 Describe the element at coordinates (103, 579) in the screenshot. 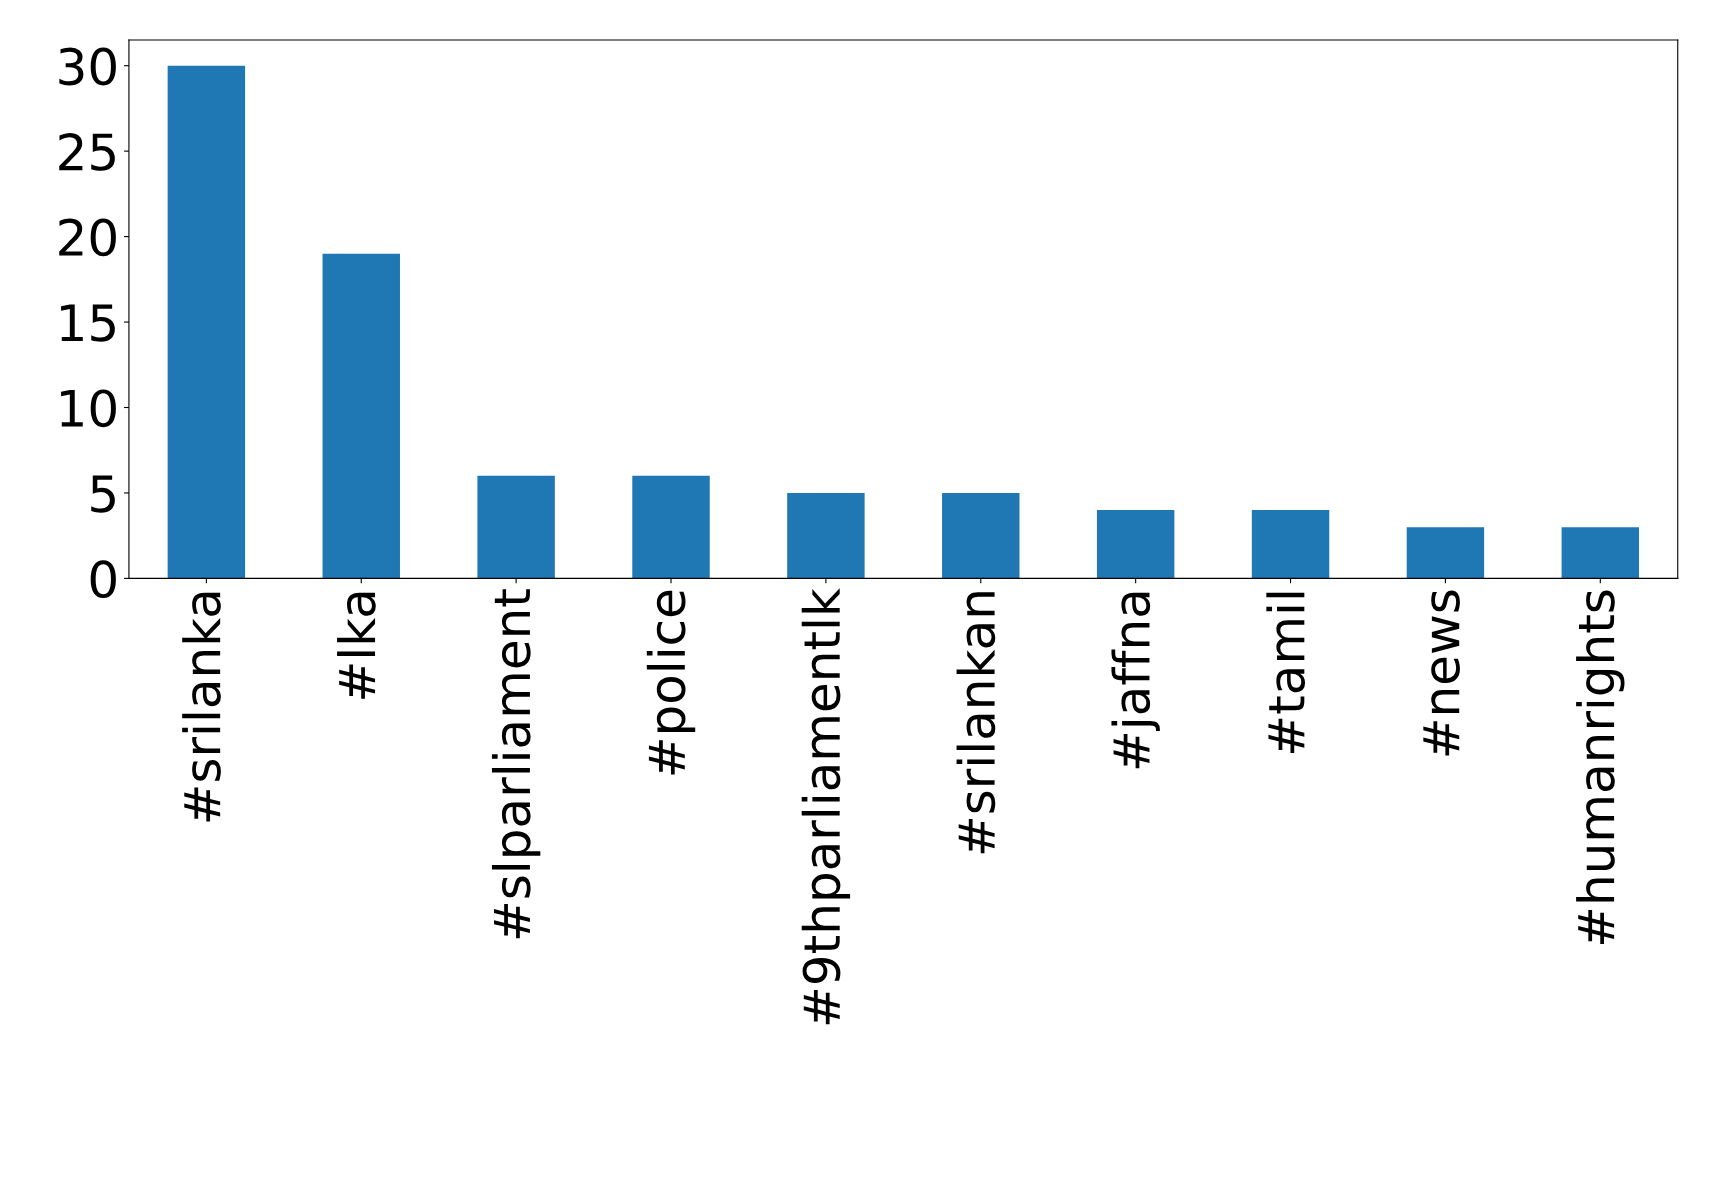

I see `y-tick-label: 0` at that location.